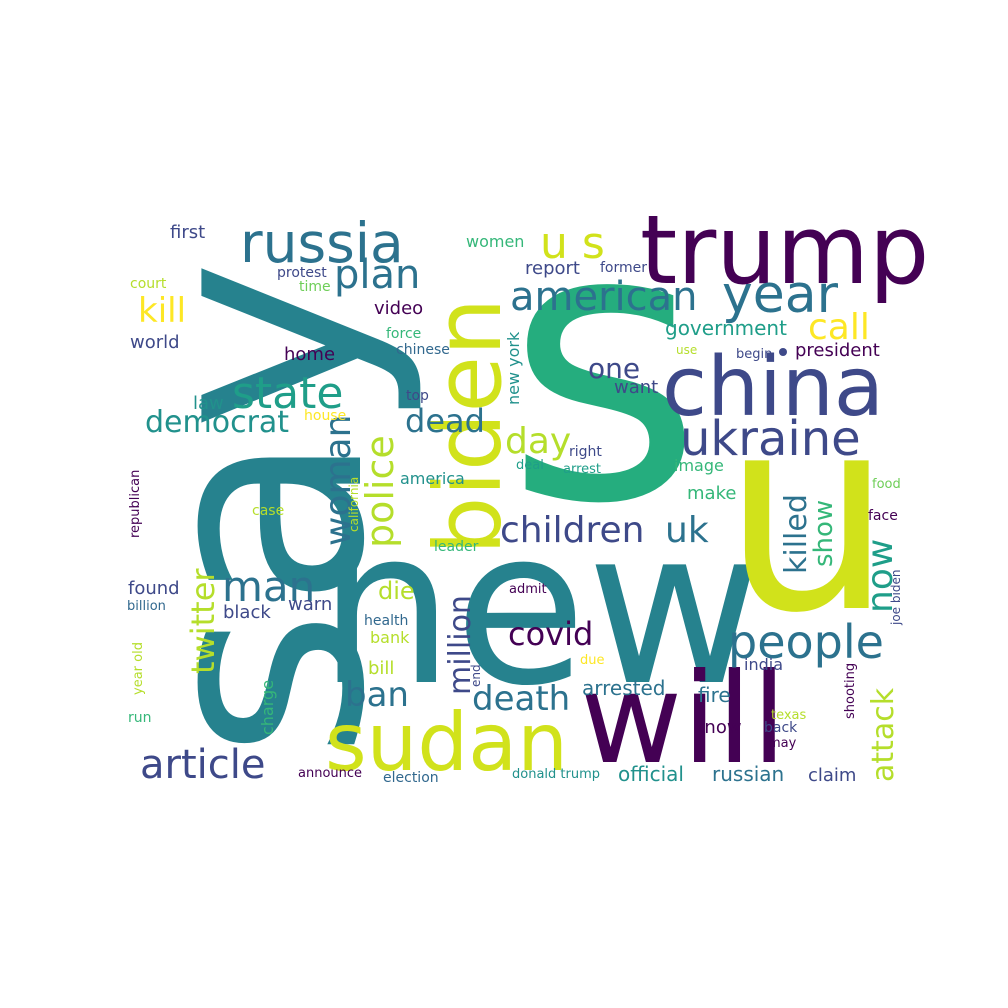  I want to click on word-court: court, so click(148, 284).